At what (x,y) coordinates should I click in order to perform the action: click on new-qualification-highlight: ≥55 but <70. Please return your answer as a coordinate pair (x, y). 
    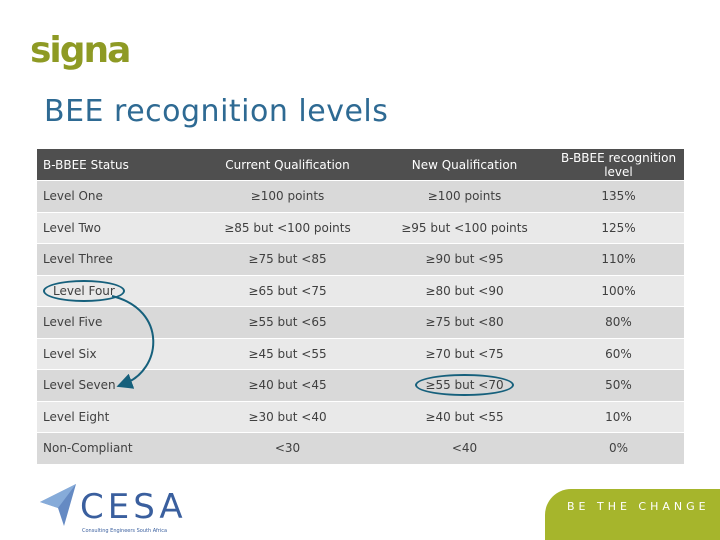
    Looking at the image, I should click on (464, 385).